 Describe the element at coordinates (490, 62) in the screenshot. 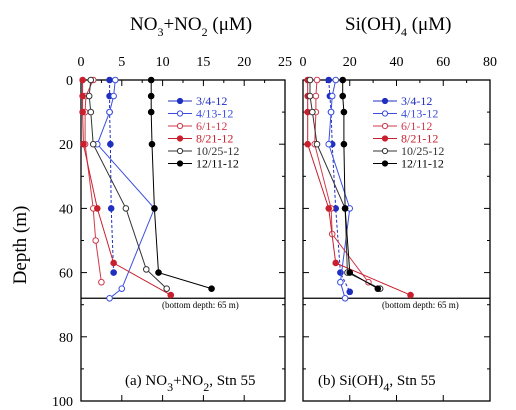

I see `panel-b-xtick-label: 80` at that location.